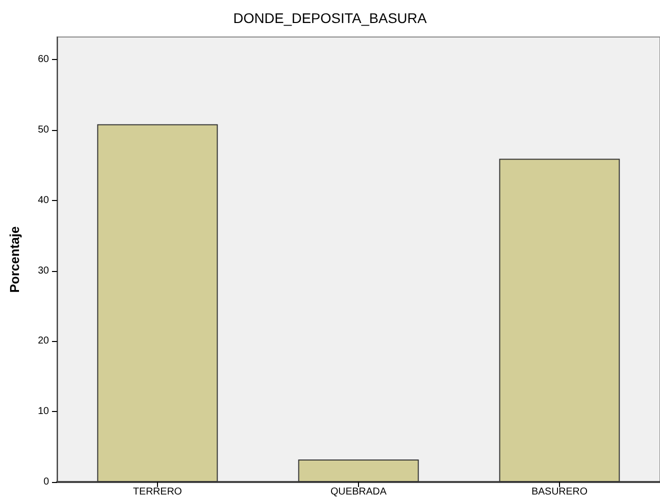 The image size is (660, 502). Describe the element at coordinates (46, 482) in the screenshot. I see `y-tick-label: 0` at that location.